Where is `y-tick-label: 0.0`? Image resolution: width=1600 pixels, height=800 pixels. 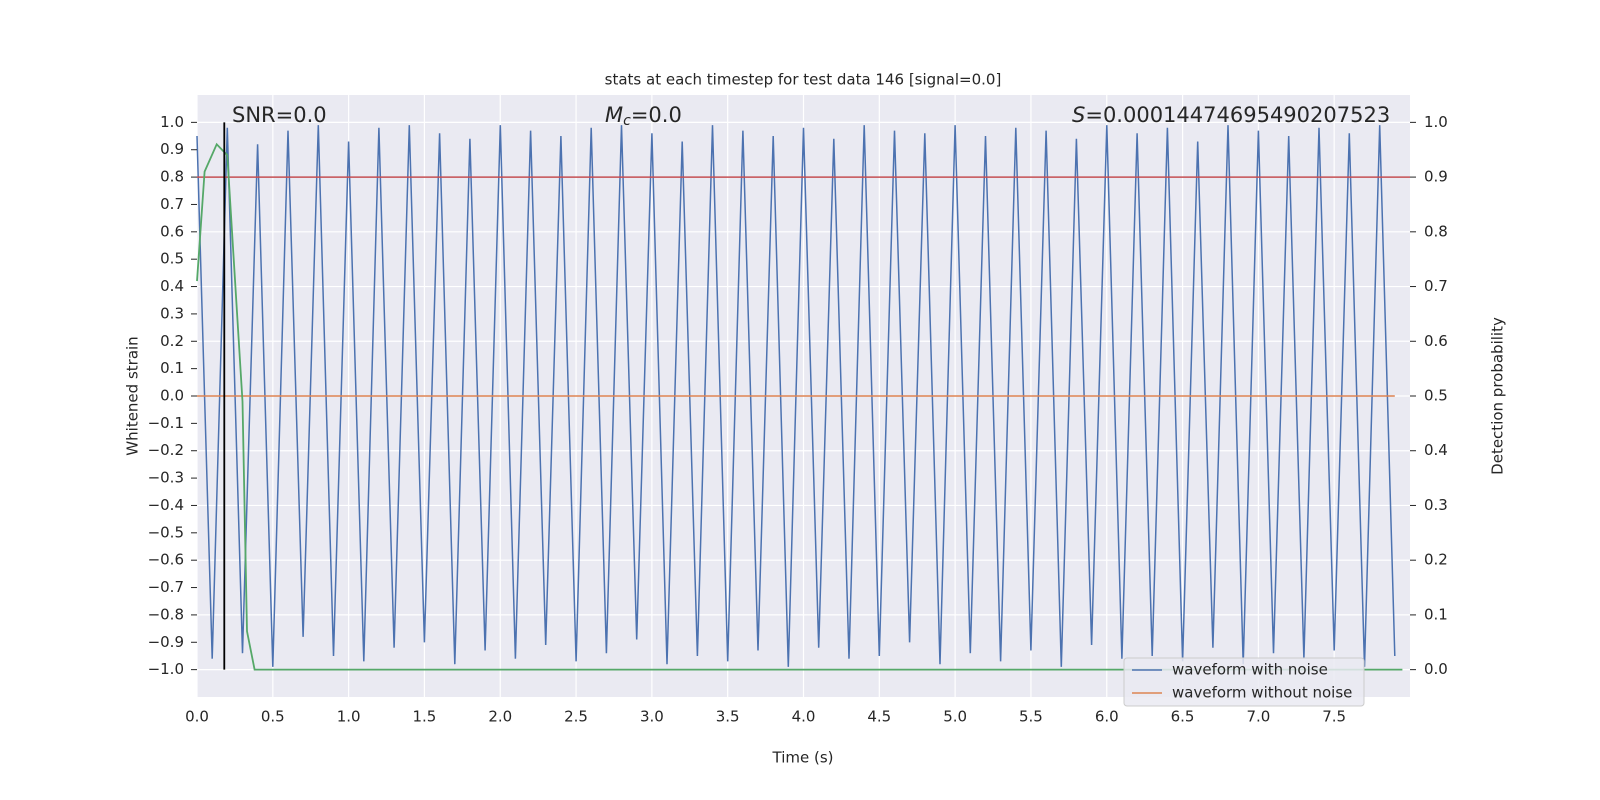
y-tick-label: 0.0 is located at coordinates (172, 396).